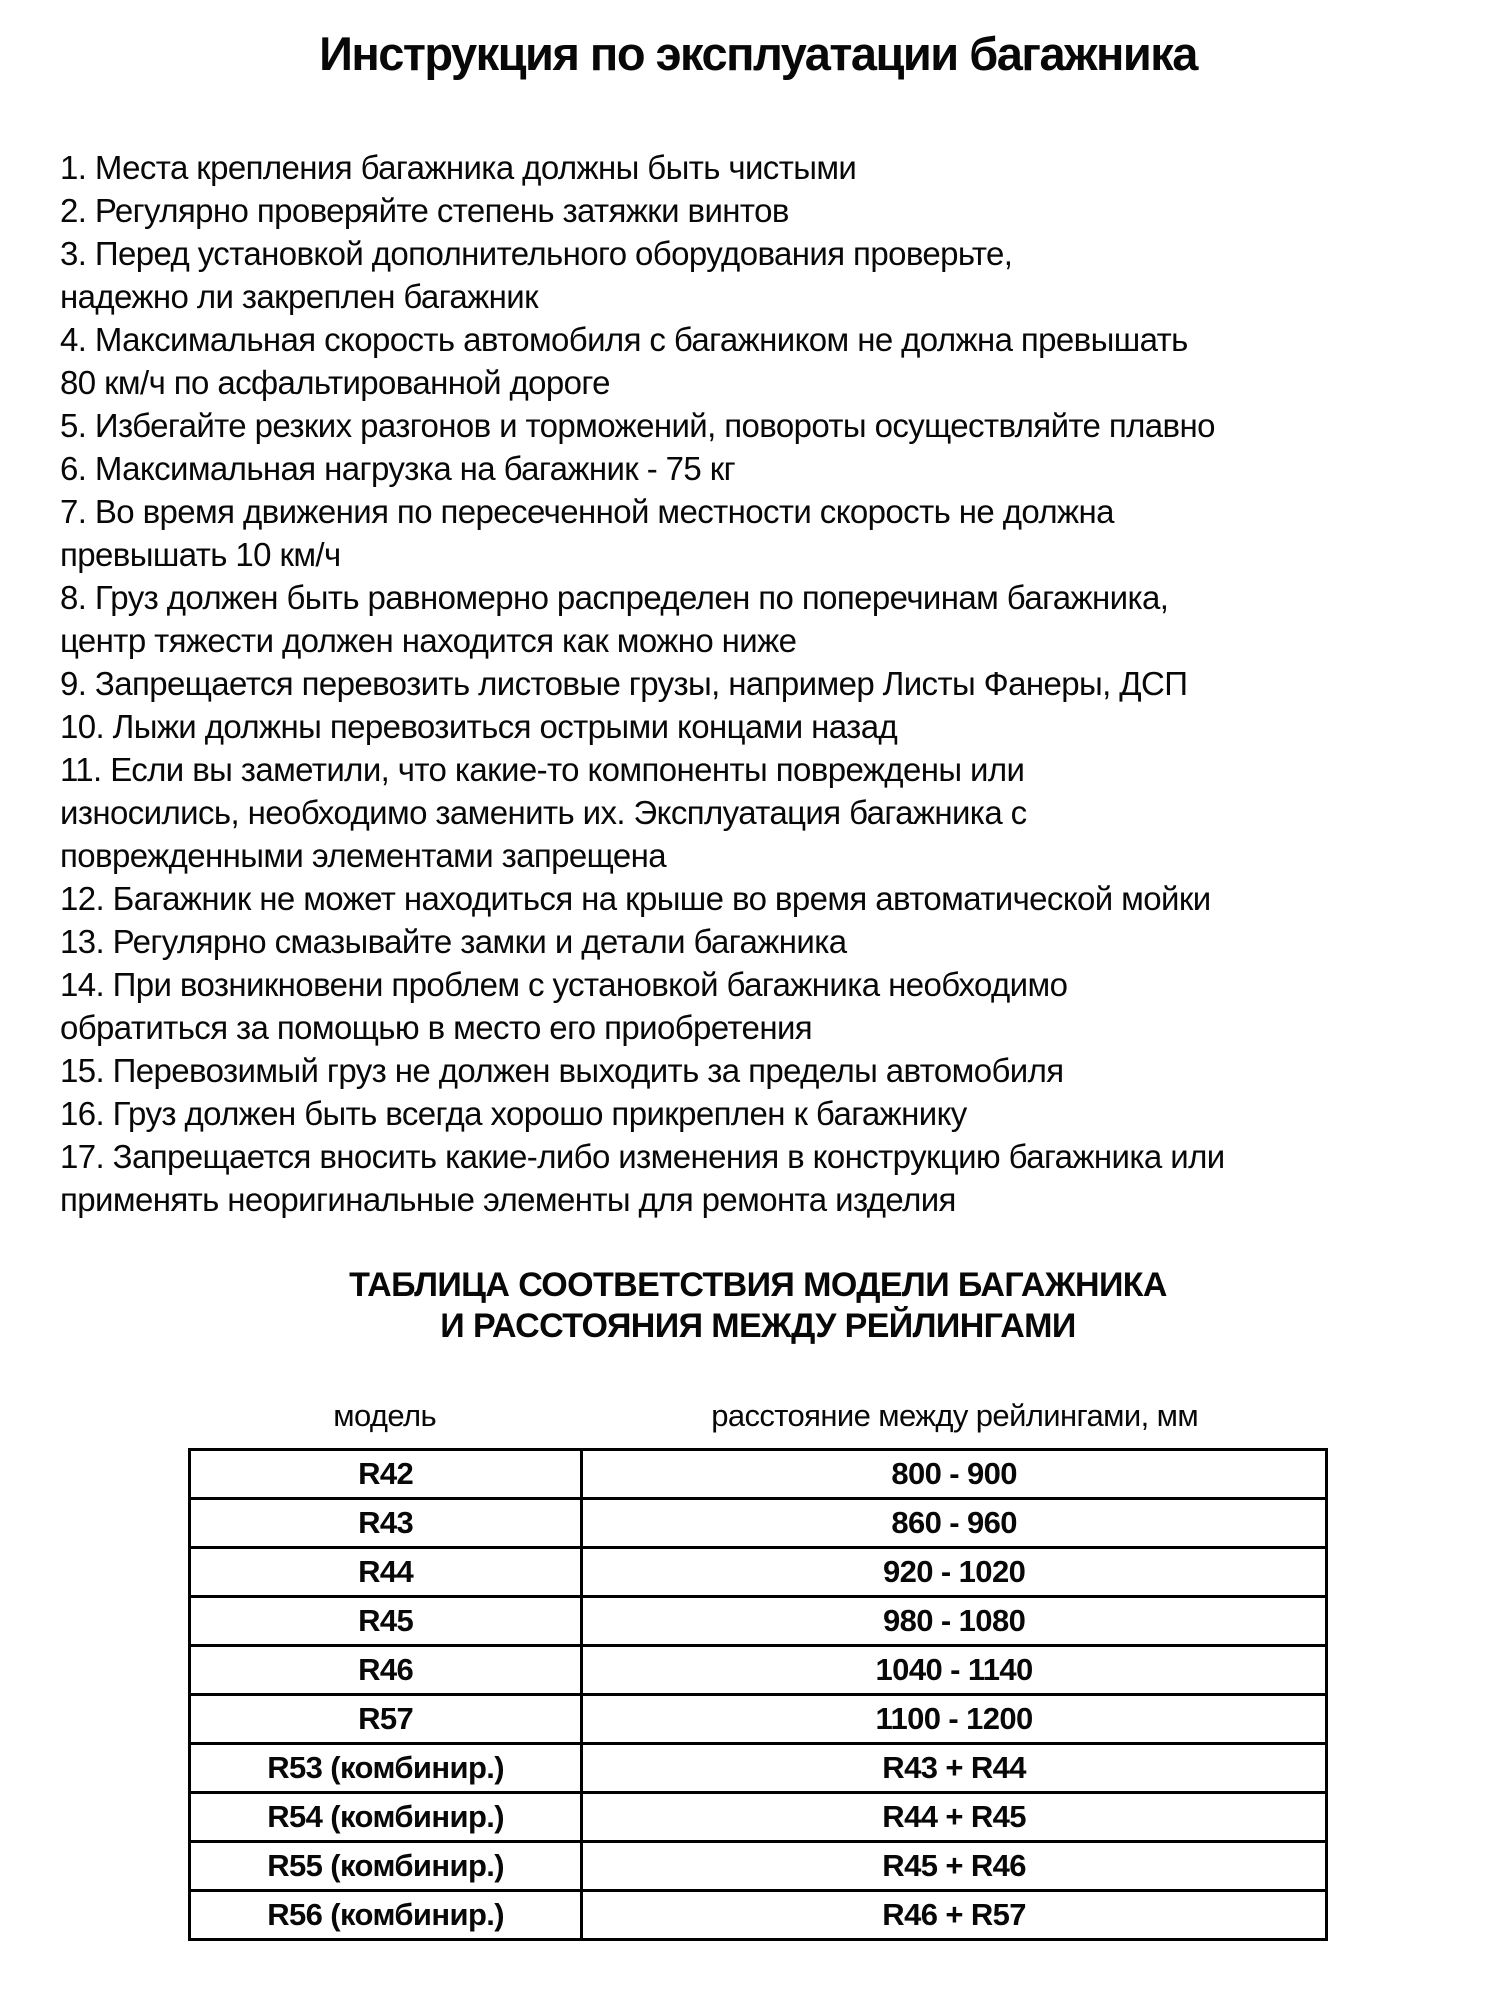 Image resolution: width=1512 pixels, height=2016 pixels. I want to click on distance-cell: 920 - 1020, so click(954, 1572).